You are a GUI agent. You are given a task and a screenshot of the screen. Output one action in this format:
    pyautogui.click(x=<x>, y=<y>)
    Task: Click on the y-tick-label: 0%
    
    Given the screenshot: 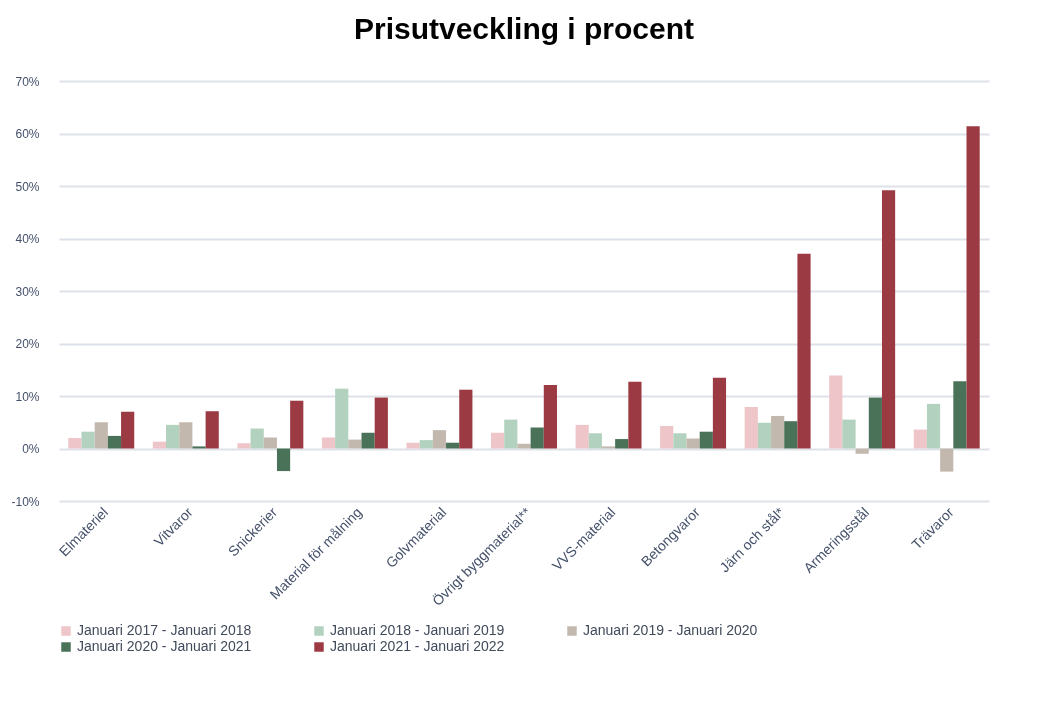 What is the action you would take?
    pyautogui.click(x=31, y=449)
    